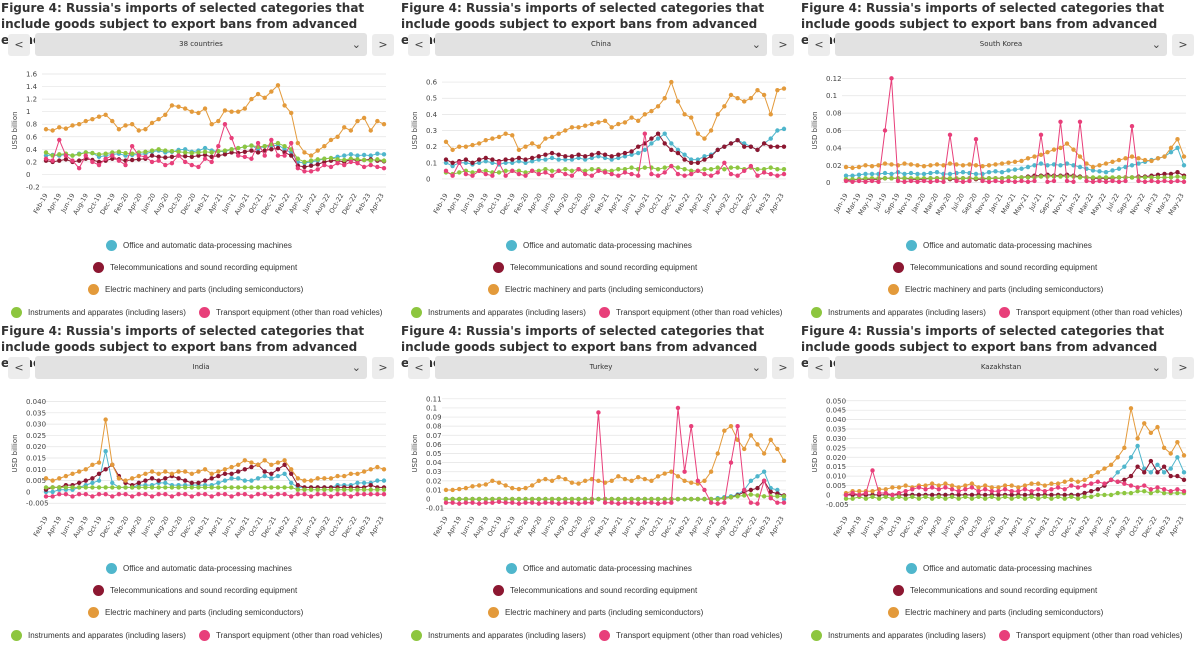  I want to click on prev-button: <, so click(419, 45).